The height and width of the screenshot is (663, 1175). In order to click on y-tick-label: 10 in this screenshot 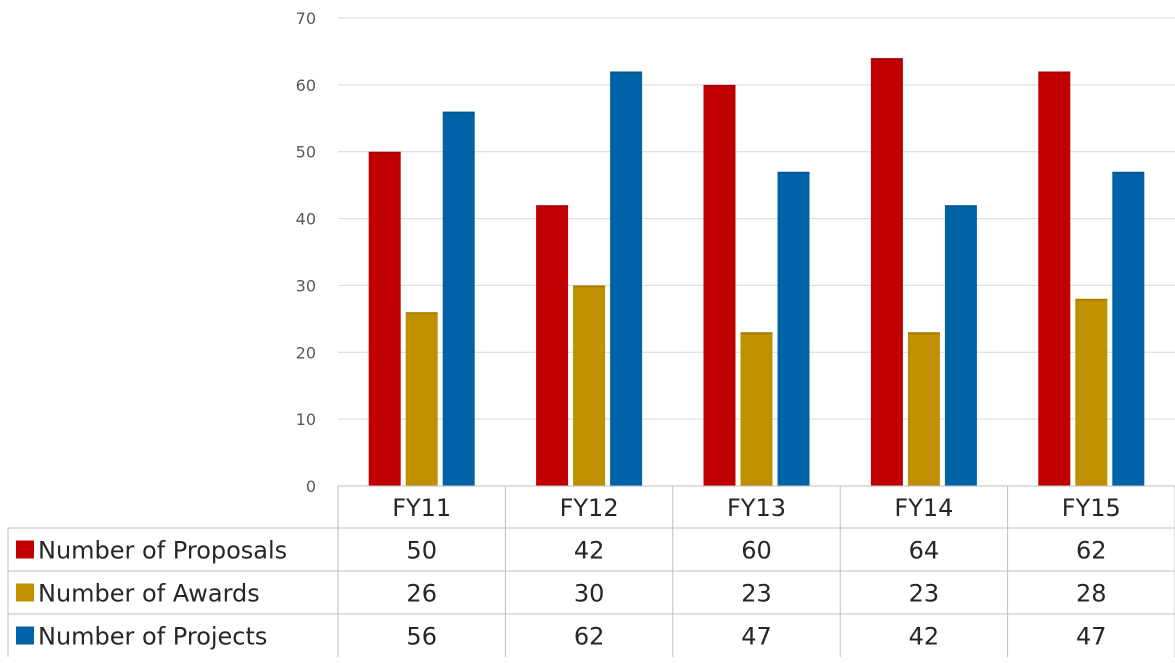, I will do `click(306, 419)`.